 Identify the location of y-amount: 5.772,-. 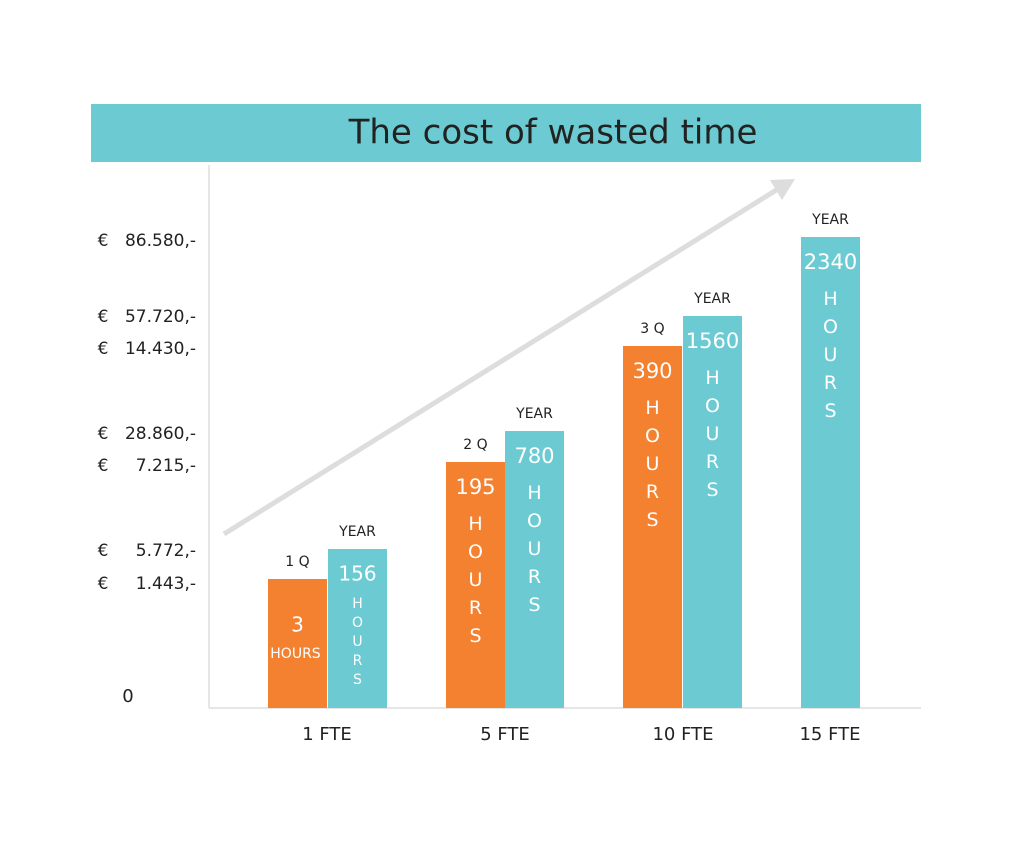
(166, 551).